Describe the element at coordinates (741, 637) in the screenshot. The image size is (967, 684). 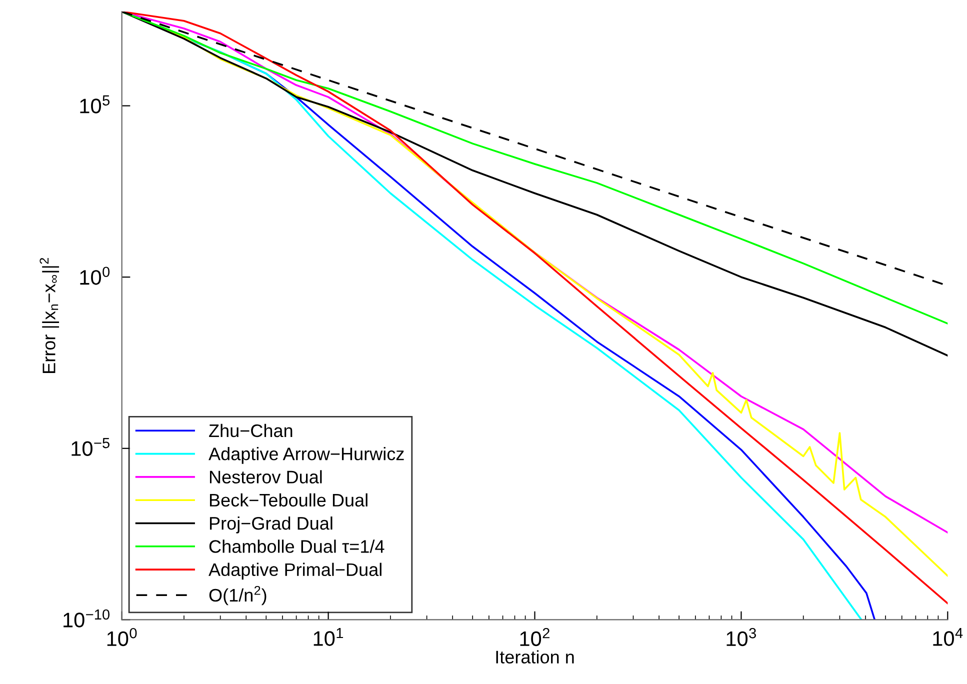
I see `x-tick-label: 10$^{3}$` at that location.